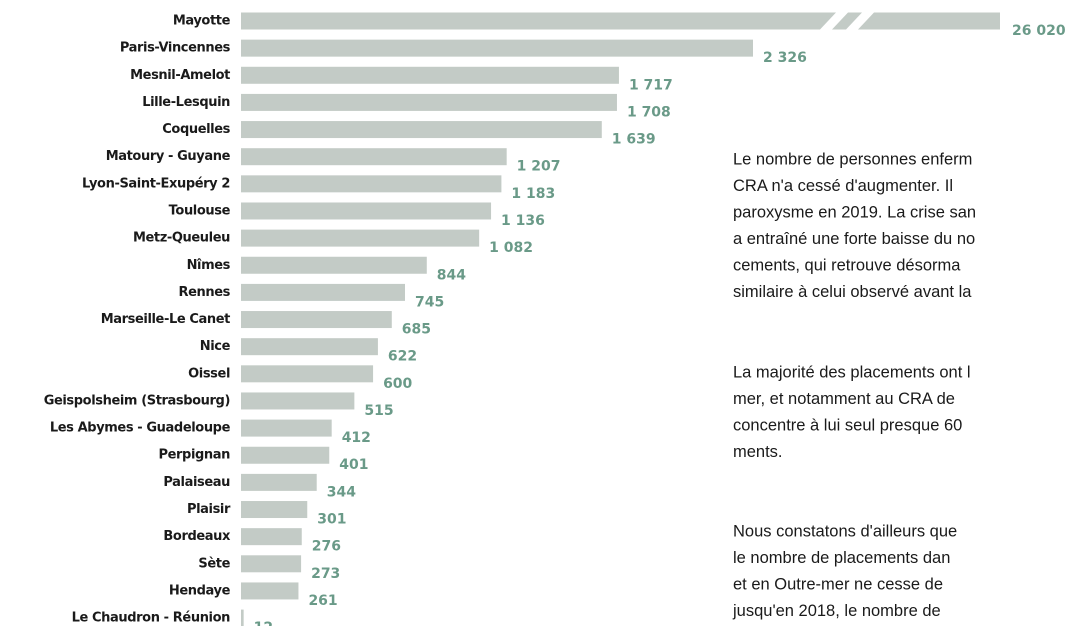 Image resolution: width=1076 pixels, height=626 pixels. Describe the element at coordinates (215, 346) in the screenshot. I see `category-label: Nice` at that location.